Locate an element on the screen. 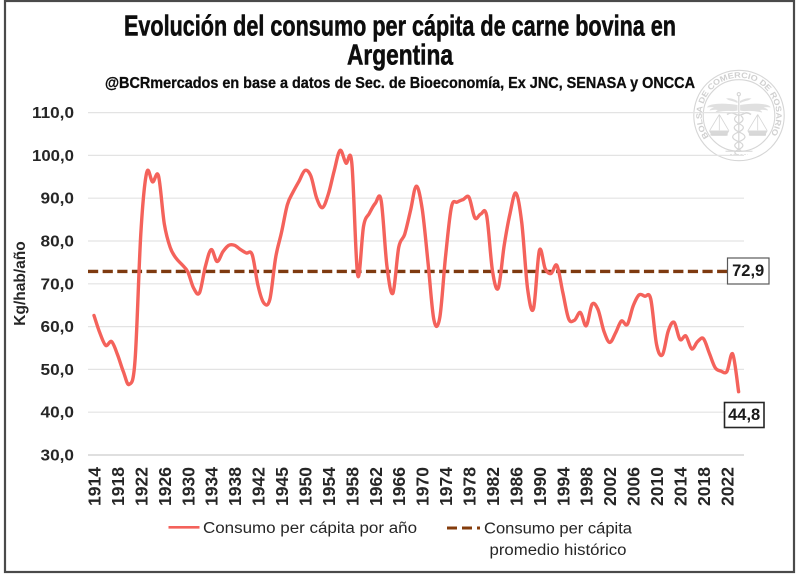 This screenshot has height=575, width=800. svg-text: 2006 is located at coordinates (634, 486).